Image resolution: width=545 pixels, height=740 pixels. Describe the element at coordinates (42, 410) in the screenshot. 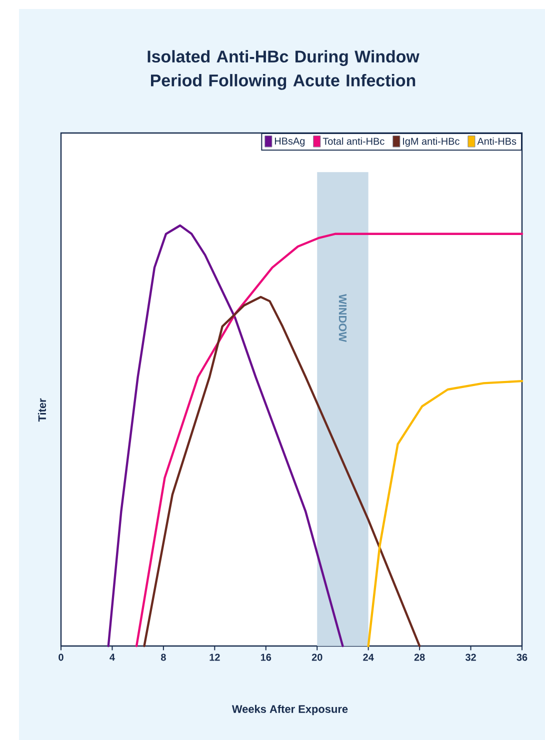

I see `y-axis-title: Titer` at that location.